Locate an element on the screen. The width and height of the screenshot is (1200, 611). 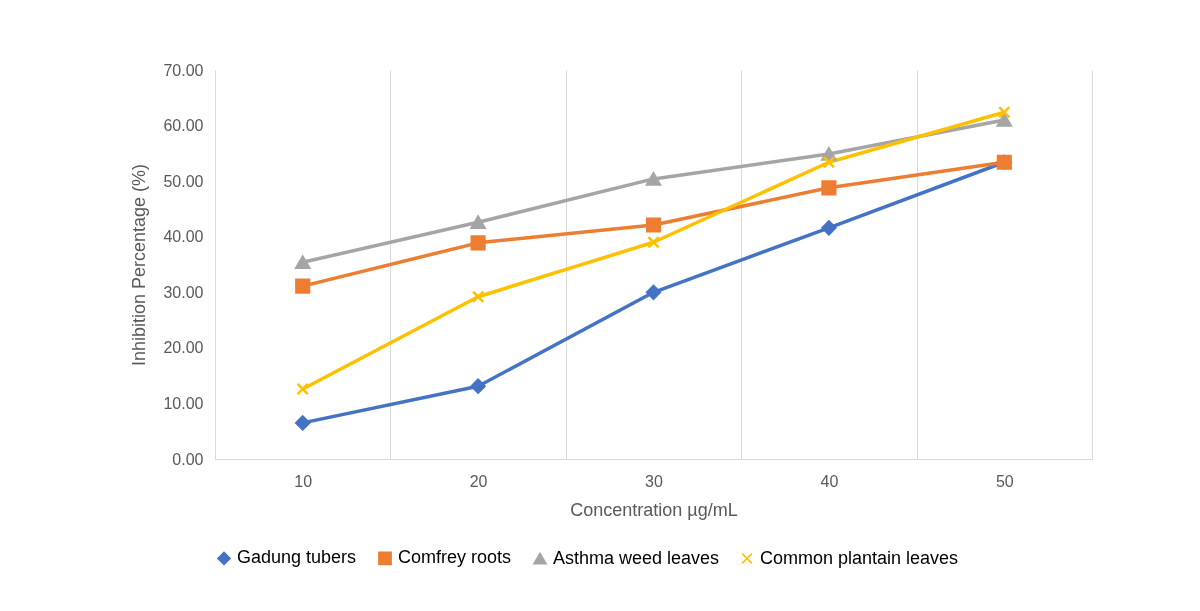
legend-label: Gadung tubers is located at coordinates (297, 557).